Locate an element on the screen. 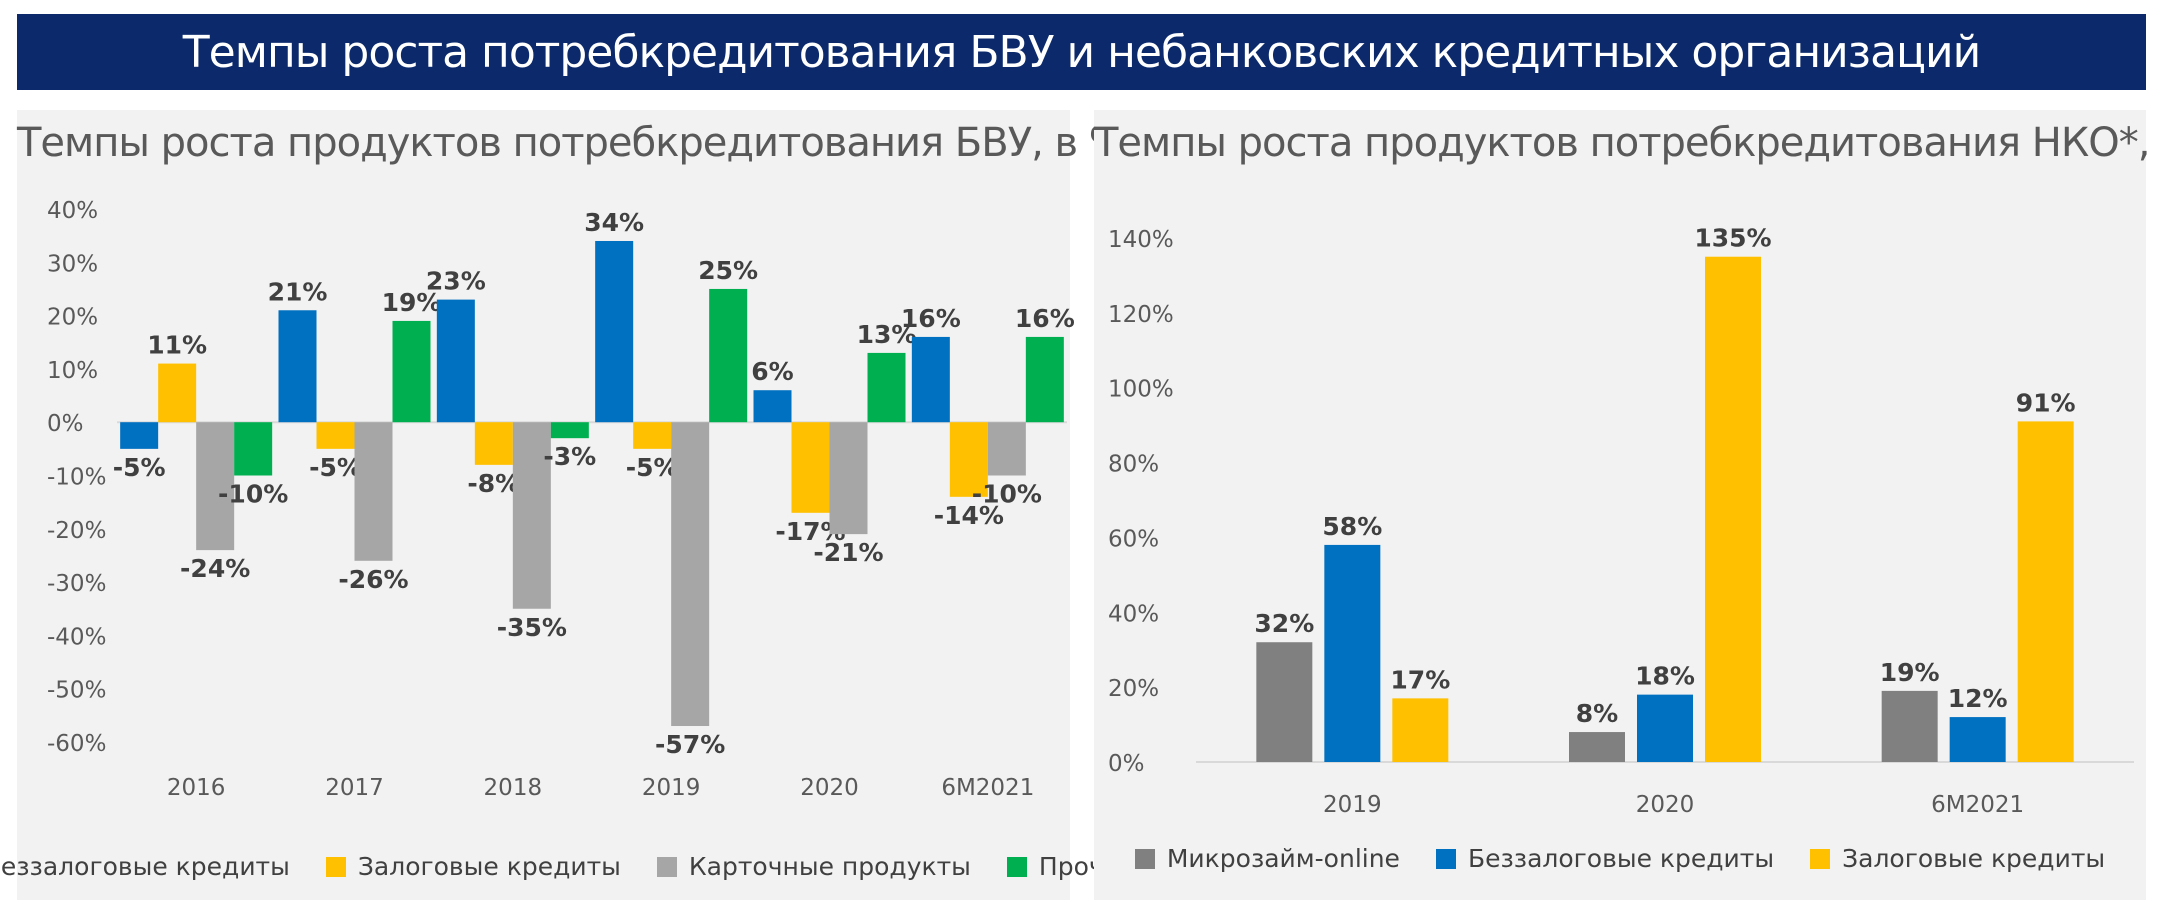 This screenshot has height=911, width=2160. legend-item-микрозайм-online: Микрозайм-online is located at coordinates (1267, 858).